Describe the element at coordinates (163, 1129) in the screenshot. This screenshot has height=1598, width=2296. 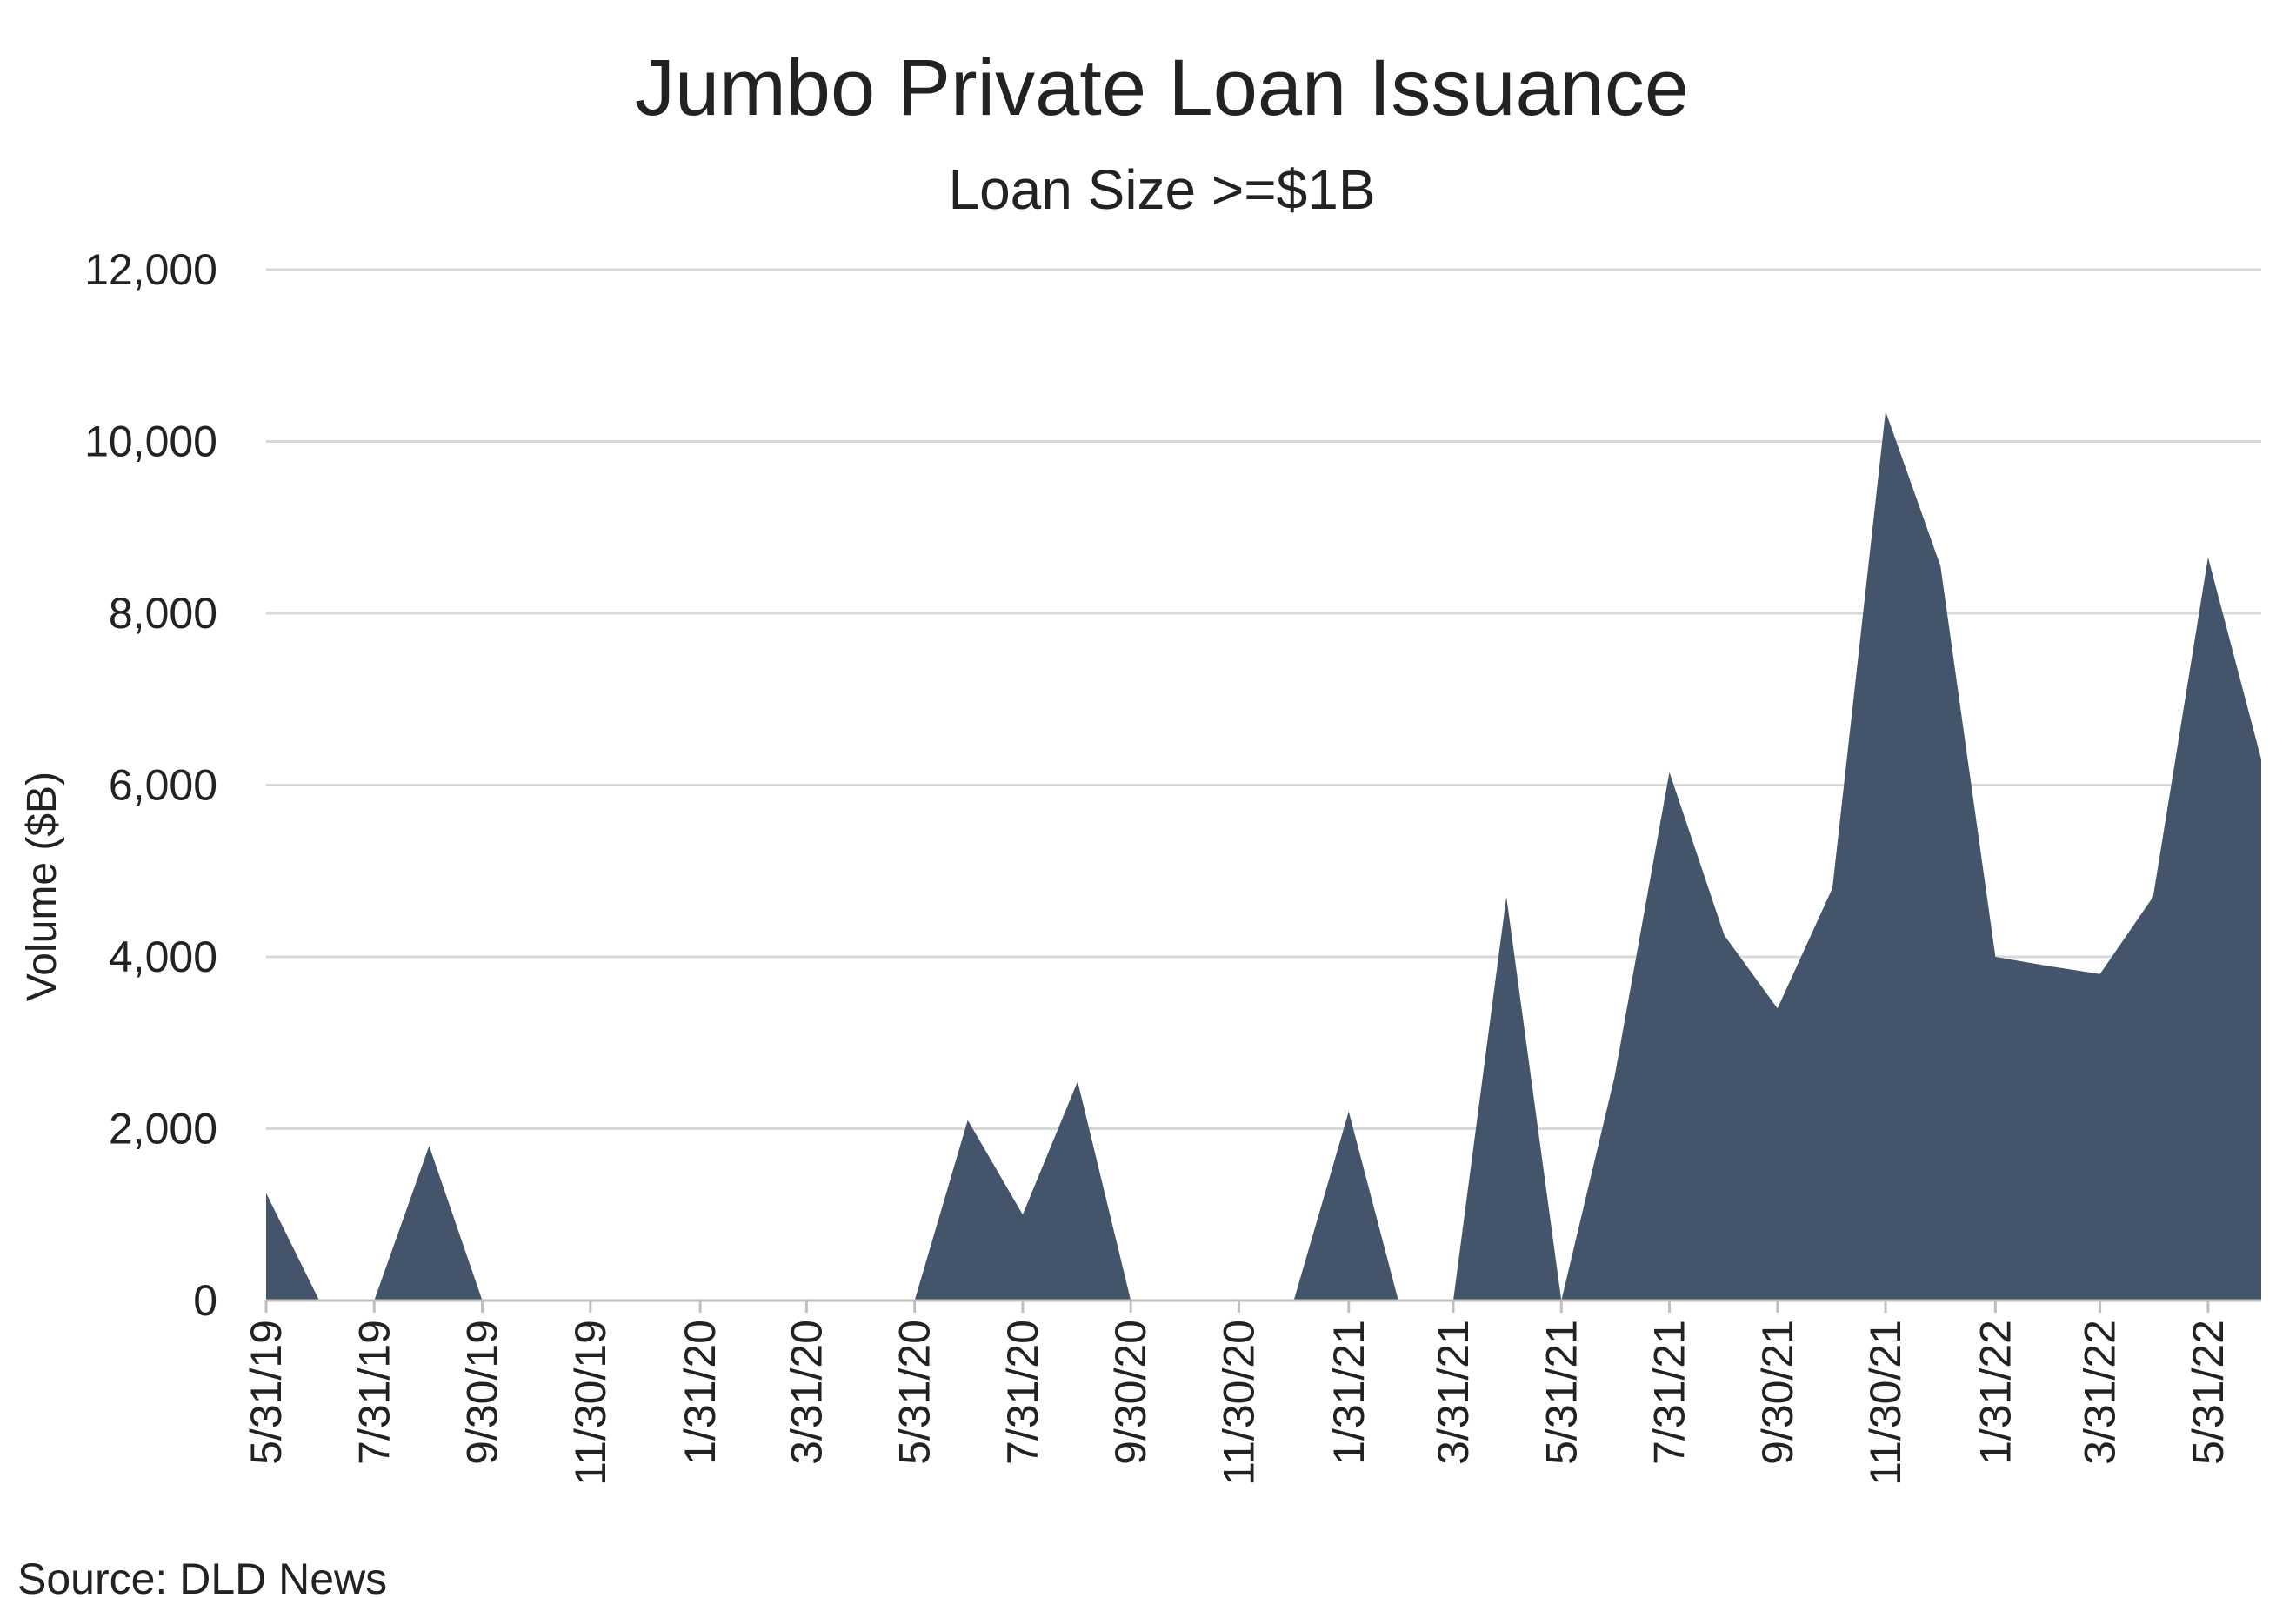
I see `y-tick-label: 2,000` at that location.